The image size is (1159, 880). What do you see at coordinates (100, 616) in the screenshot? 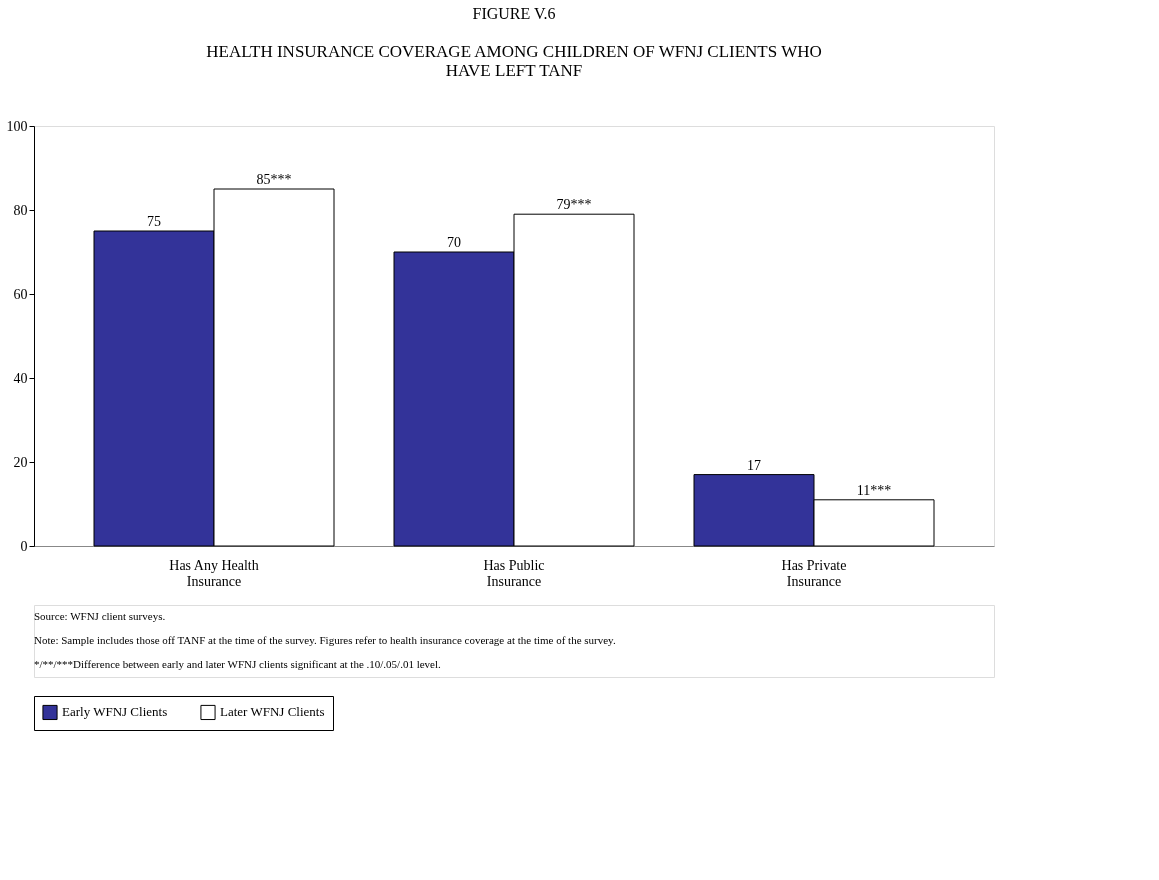
I see `source-note: Source: WFNJ client surveys.` at bounding box center [100, 616].